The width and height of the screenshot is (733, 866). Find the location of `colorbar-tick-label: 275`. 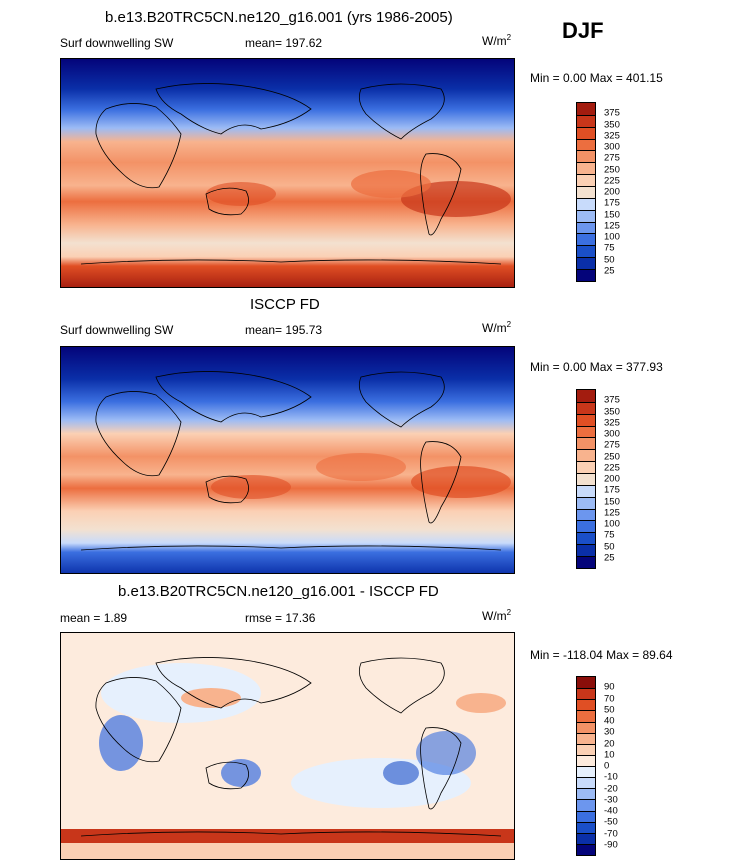

colorbar-tick-label: 275 is located at coordinates (612, 445).